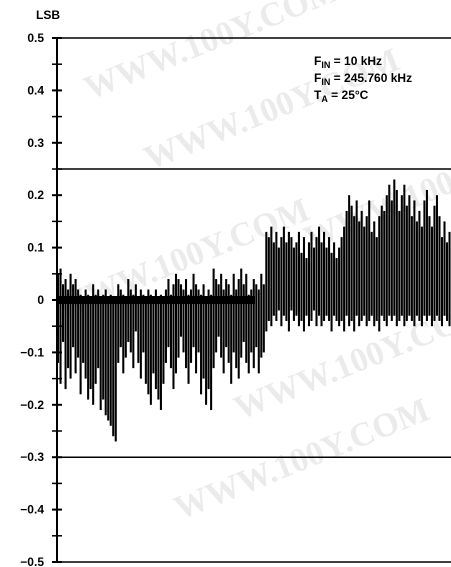  What do you see at coordinates (341, 96) in the screenshot?
I see `annotation-line: TA = 25°C` at bounding box center [341, 96].